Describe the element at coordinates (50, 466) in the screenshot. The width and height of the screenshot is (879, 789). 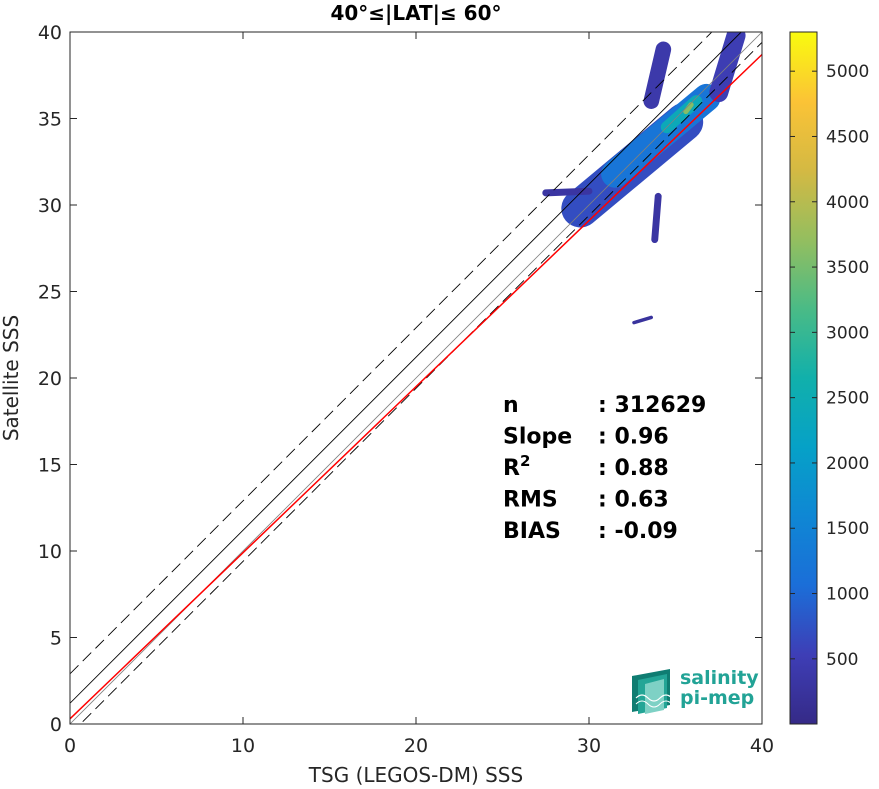
I see `y-tick-label: 15` at that location.